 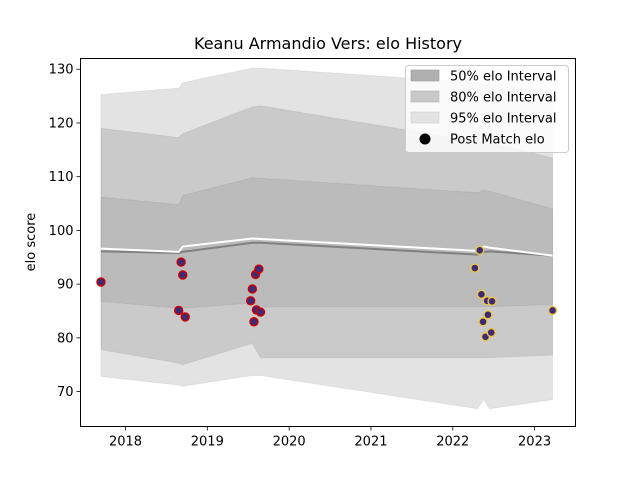 What do you see at coordinates (327, 293) in the screenshot?
I see `post-match-points` at bounding box center [327, 293].